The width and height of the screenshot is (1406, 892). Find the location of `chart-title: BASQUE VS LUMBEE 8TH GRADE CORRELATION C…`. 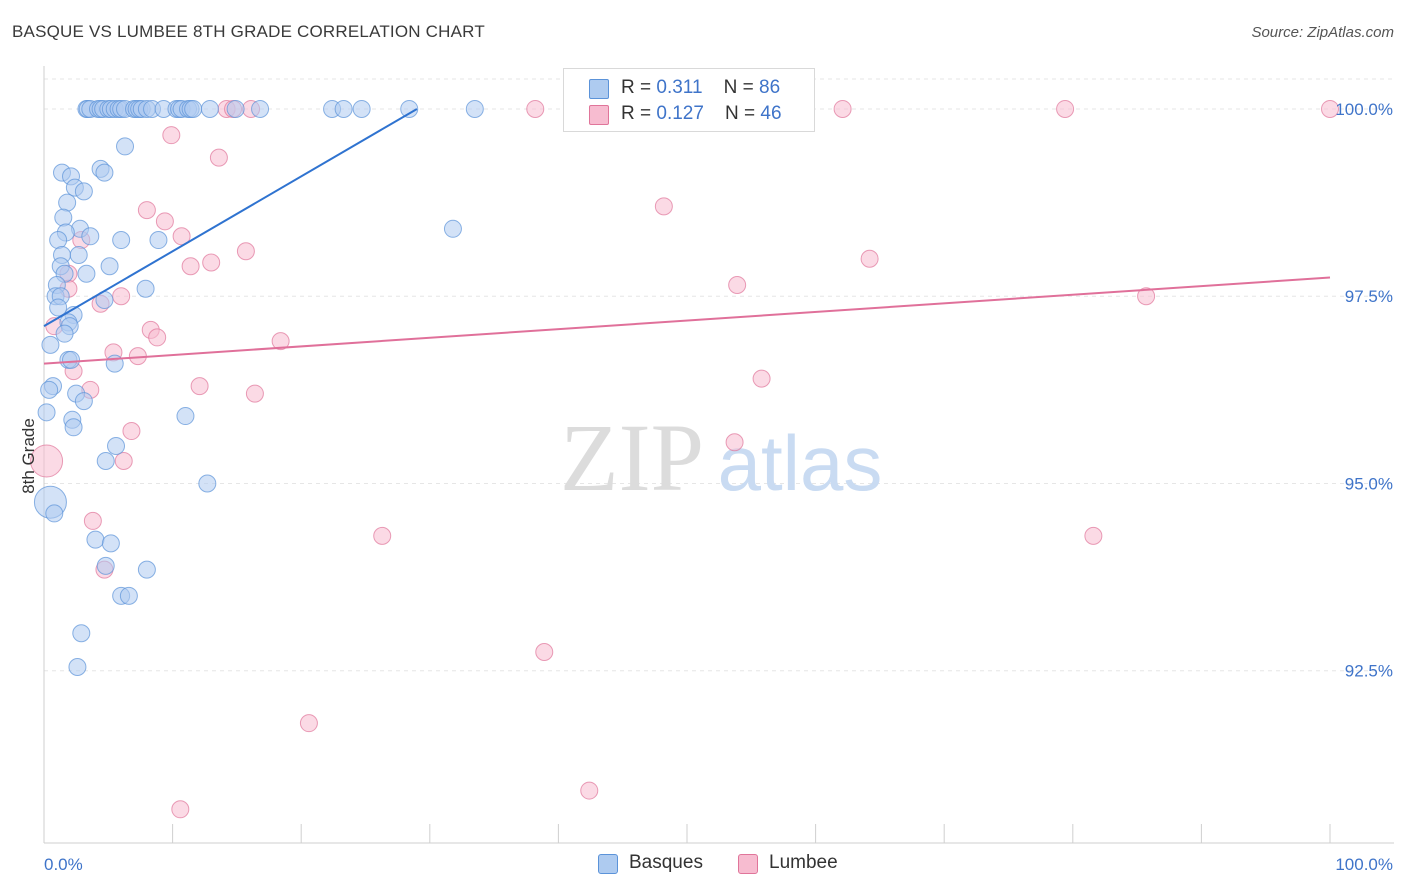

chart-title: BASQUE VS LUMBEE 8TH GRADE CORRELATION C… is located at coordinates (248, 31).